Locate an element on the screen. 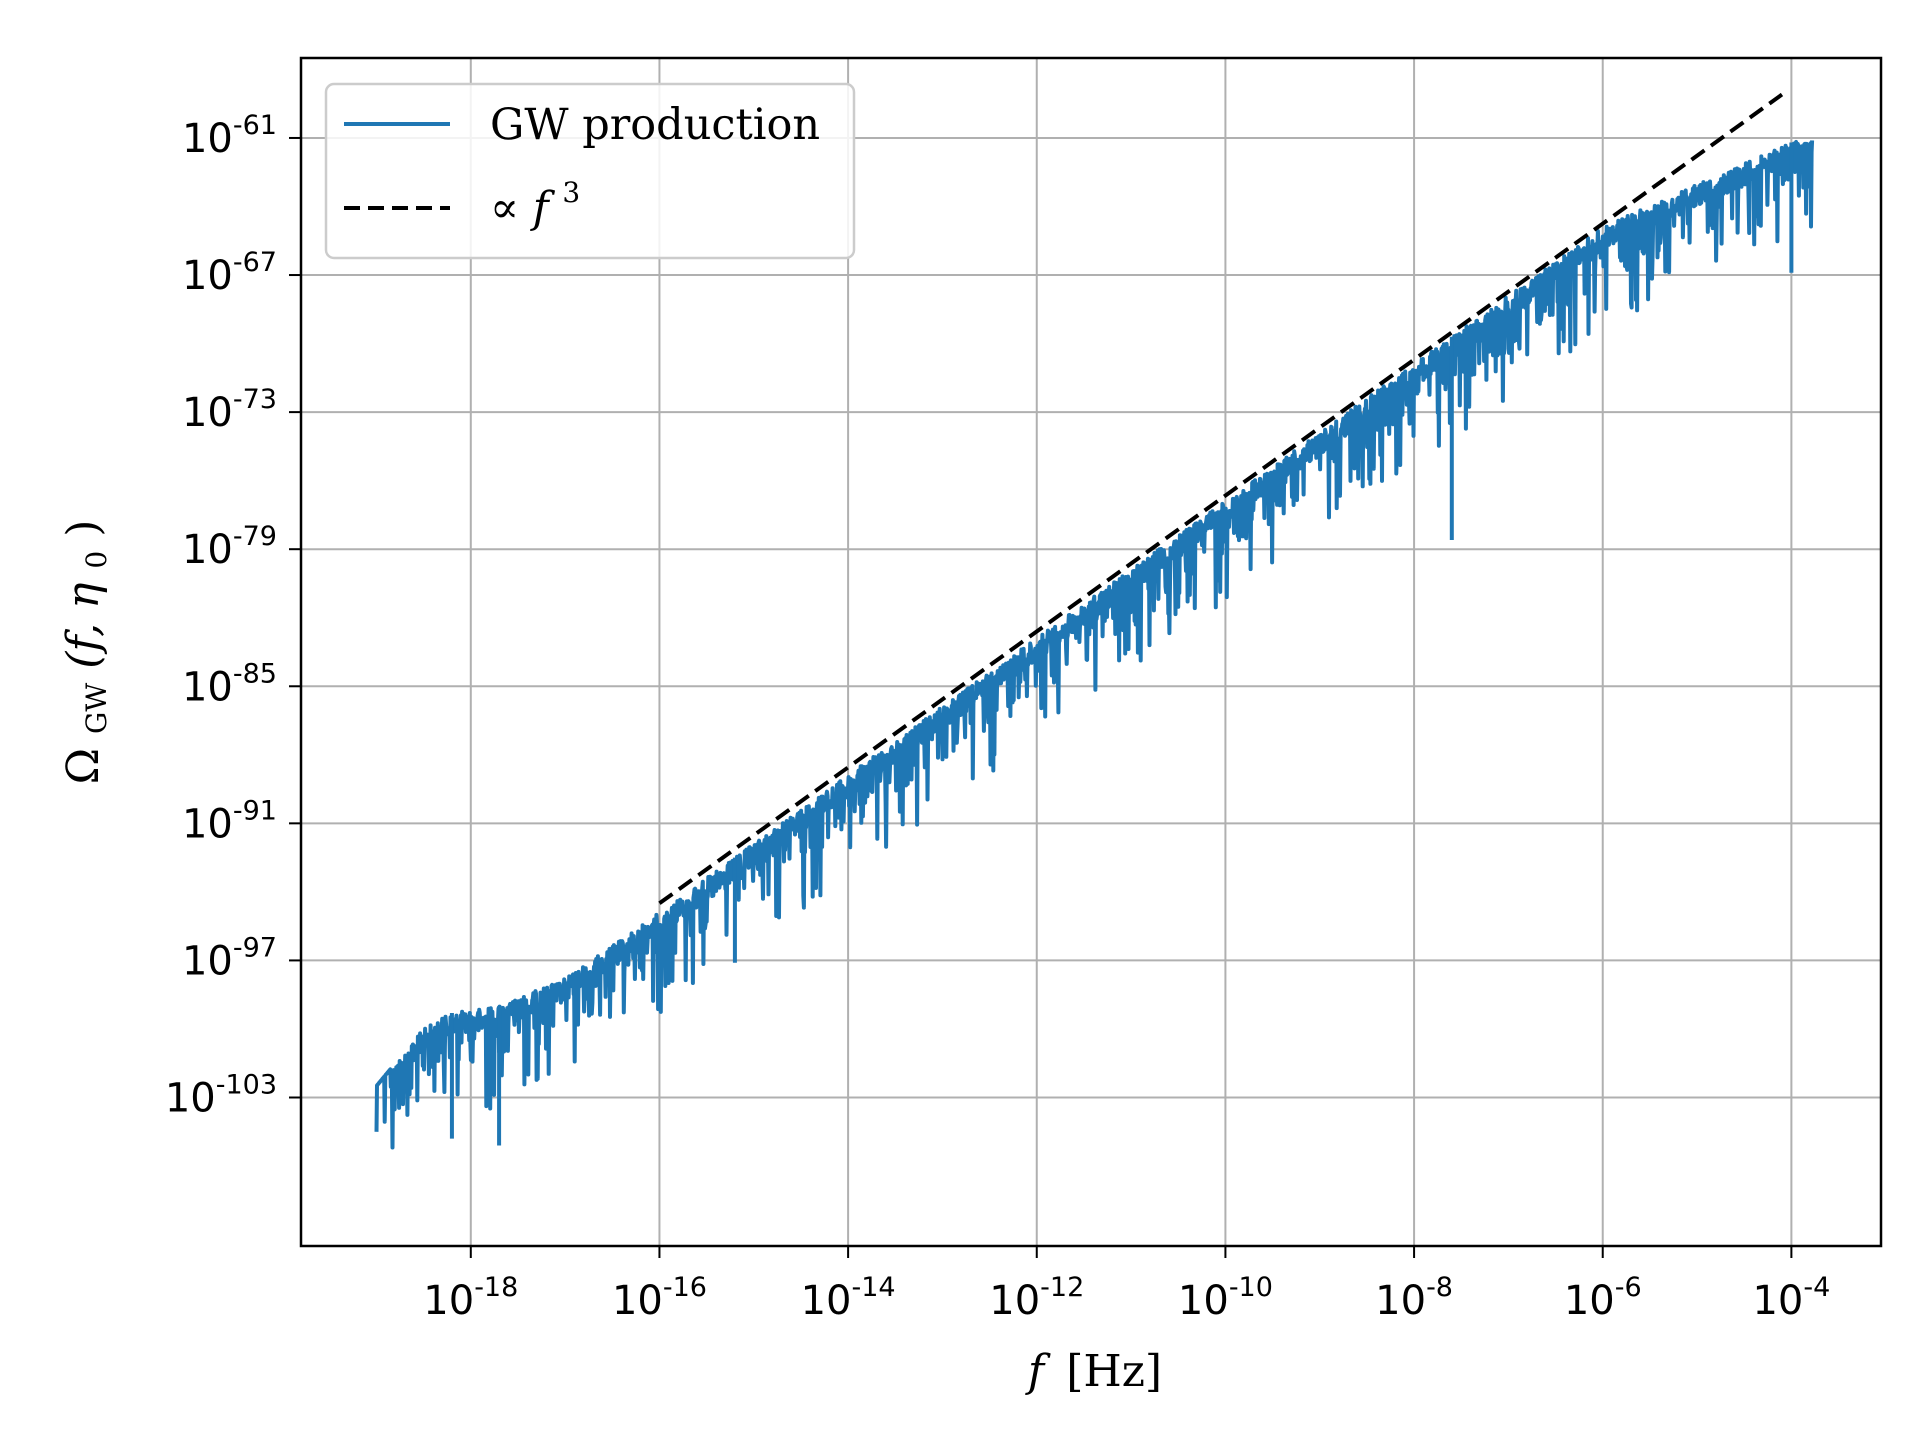 The height and width of the screenshot is (1440, 1920). x-tick-label-base-5: 10 is located at coordinates (1400, 1301).